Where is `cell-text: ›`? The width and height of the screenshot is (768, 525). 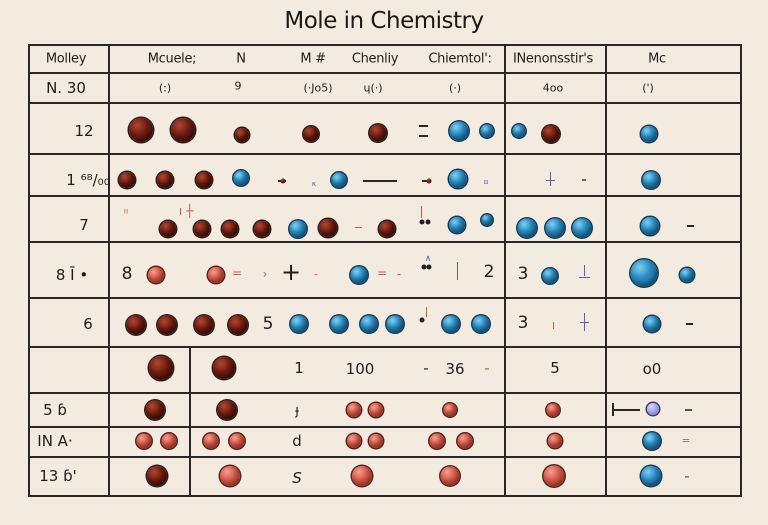
cell-text: › is located at coordinates (265, 274).